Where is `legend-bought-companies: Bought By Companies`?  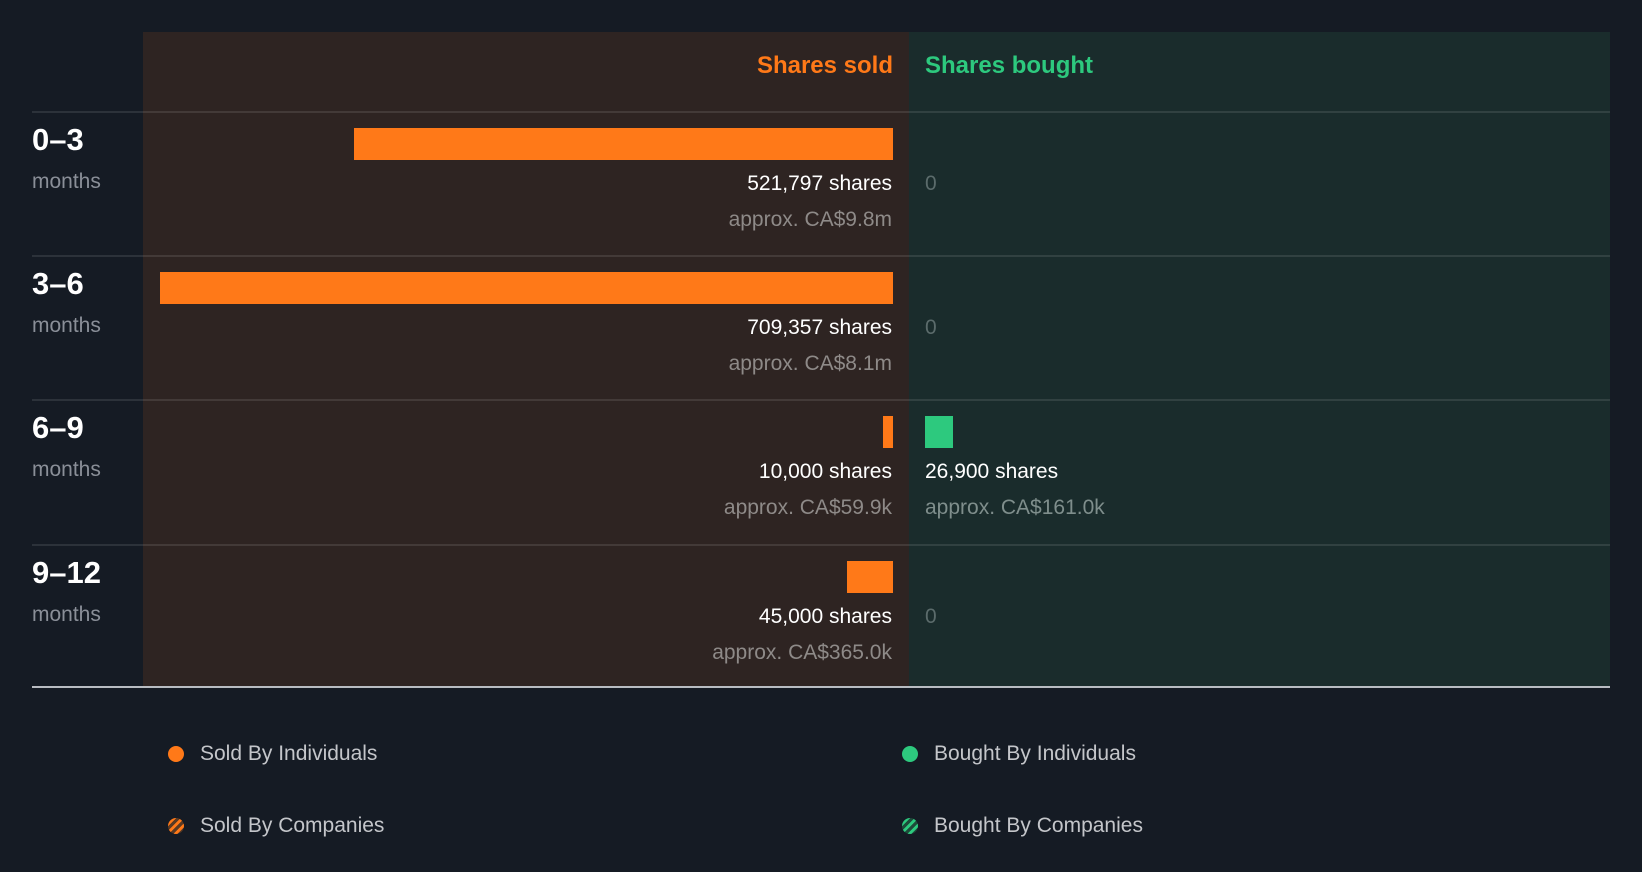
legend-bought-companies: Bought By Companies is located at coordinates (1022, 826).